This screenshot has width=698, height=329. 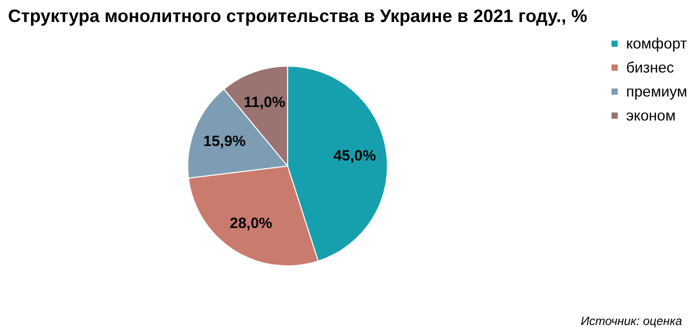 What do you see at coordinates (657, 92) in the screenshot?
I see `legend-label: премиум` at bounding box center [657, 92].